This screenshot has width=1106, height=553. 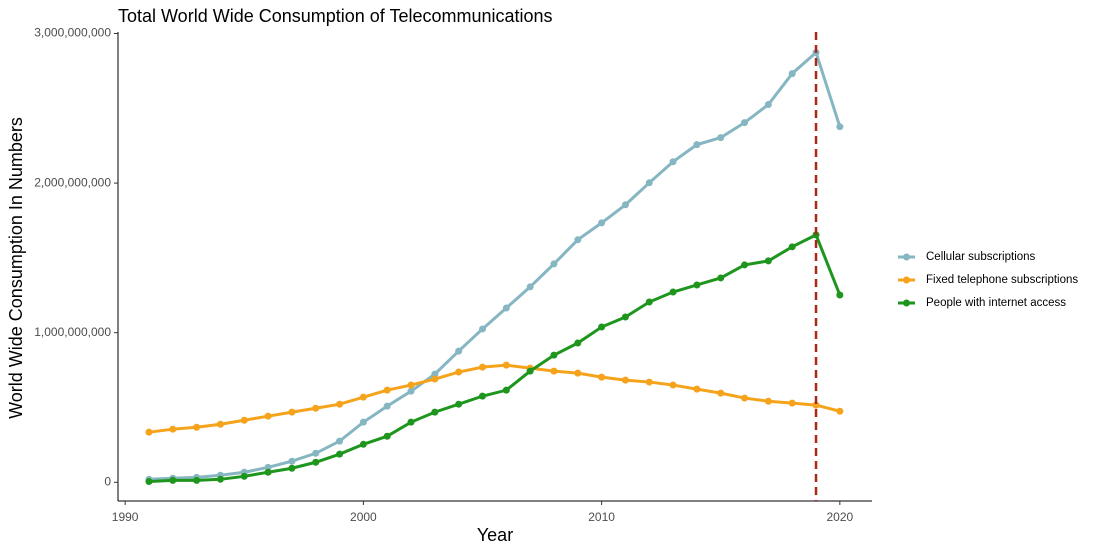 What do you see at coordinates (494, 398) in the screenshot?
I see `series-line` at bounding box center [494, 398].